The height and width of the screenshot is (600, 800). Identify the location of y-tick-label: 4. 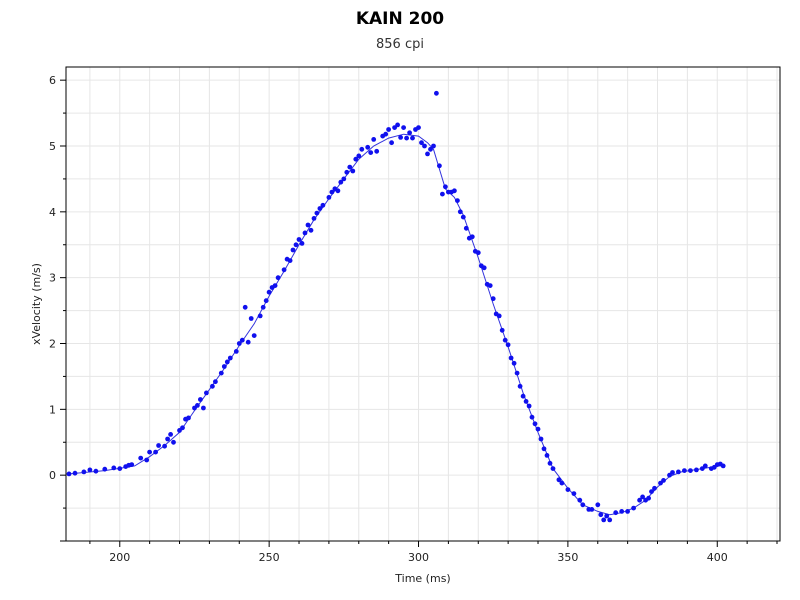
(52, 212).